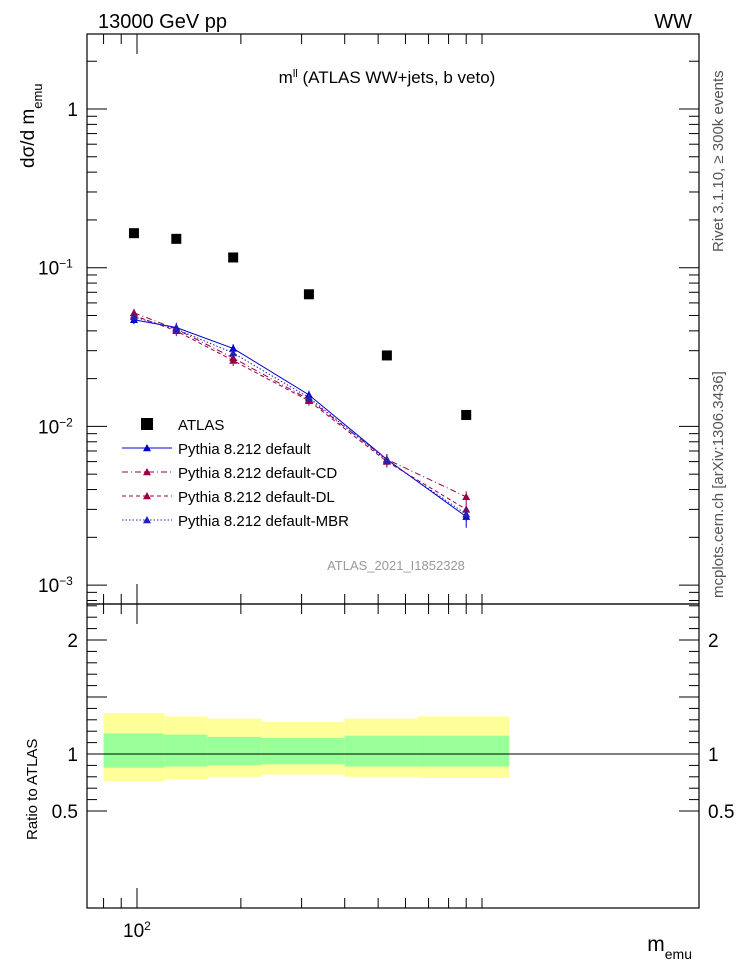 This screenshot has height=972, width=746. What do you see at coordinates (147, 424) in the screenshot?
I see `legend-marker-atlas` at bounding box center [147, 424].